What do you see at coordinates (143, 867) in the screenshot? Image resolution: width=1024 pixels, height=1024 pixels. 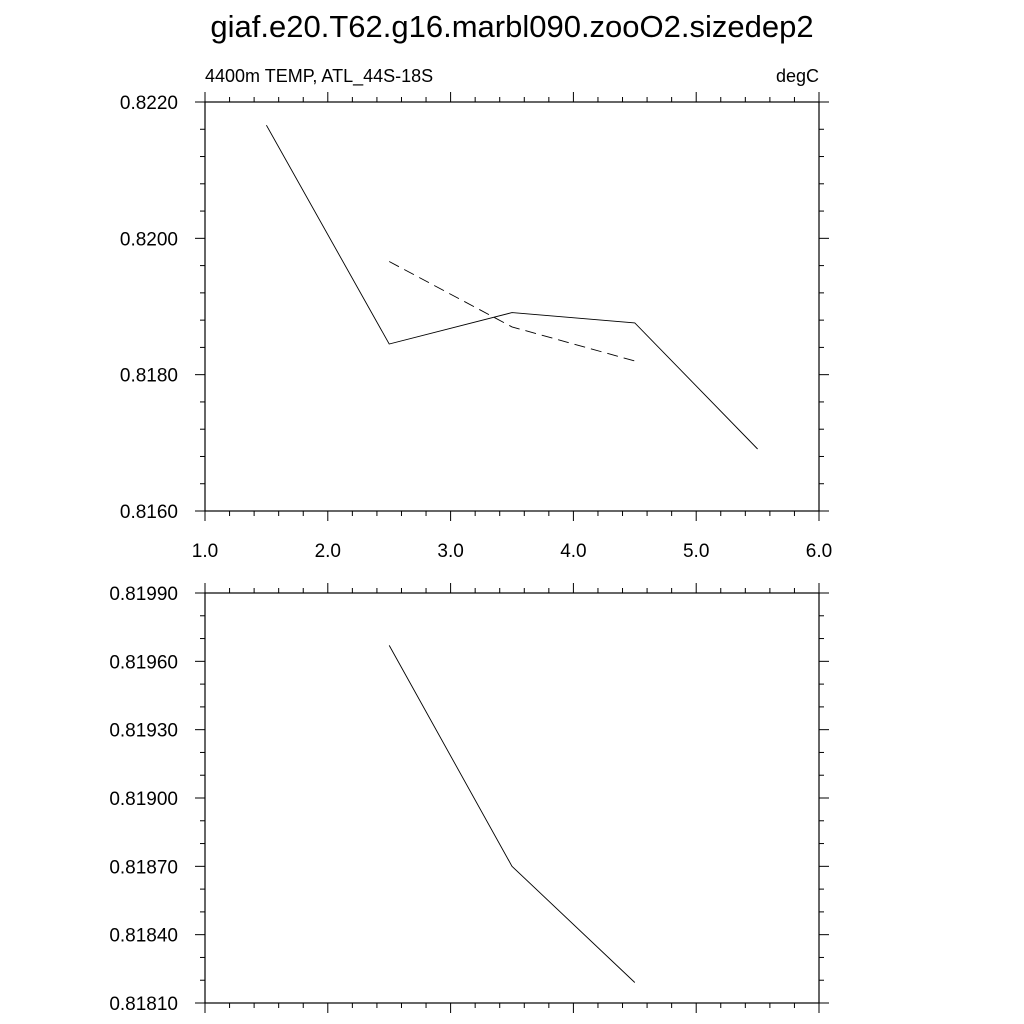 I see `y-tick-label: 0.81870` at bounding box center [143, 867].